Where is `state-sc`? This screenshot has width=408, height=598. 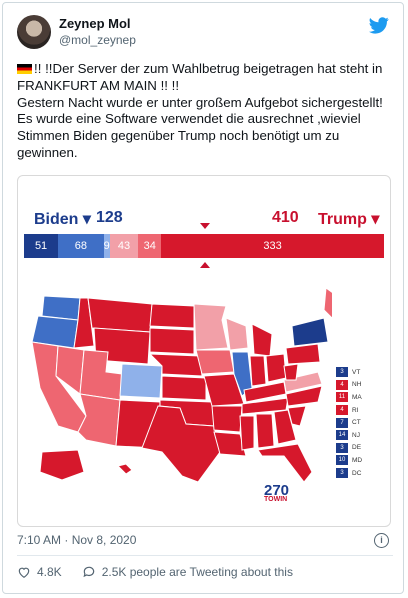 state-sc is located at coordinates (297, 416).